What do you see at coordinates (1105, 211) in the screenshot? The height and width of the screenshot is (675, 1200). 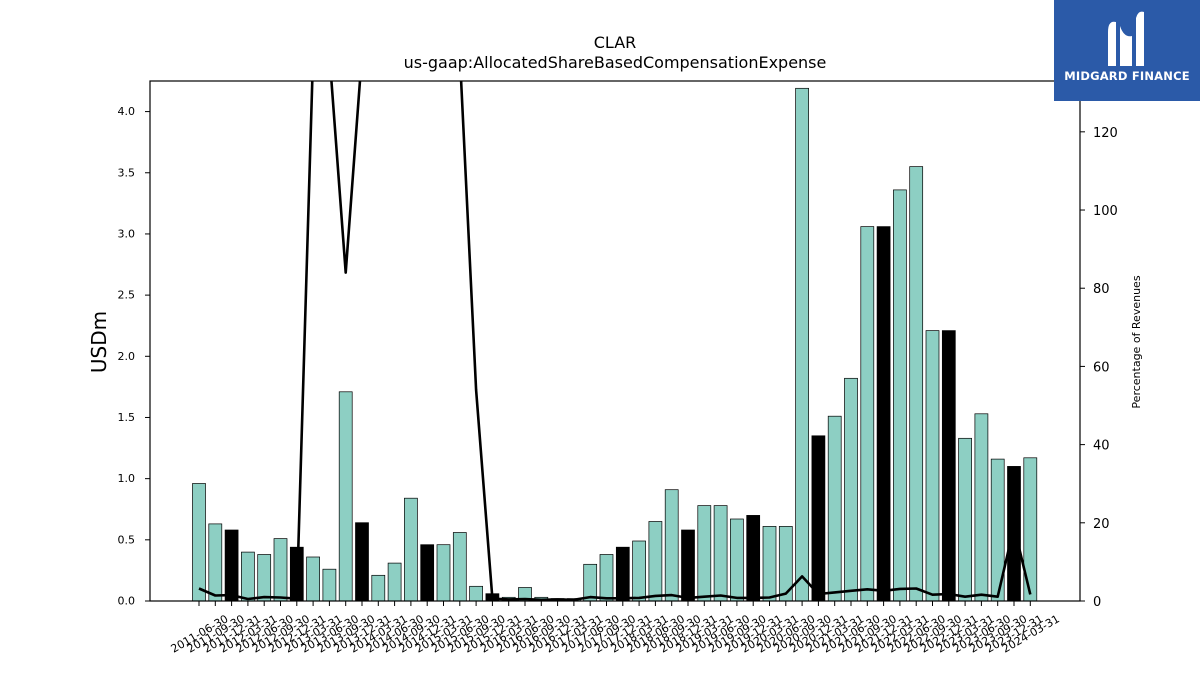 I see `y2-tick-label: 100` at bounding box center [1105, 211].